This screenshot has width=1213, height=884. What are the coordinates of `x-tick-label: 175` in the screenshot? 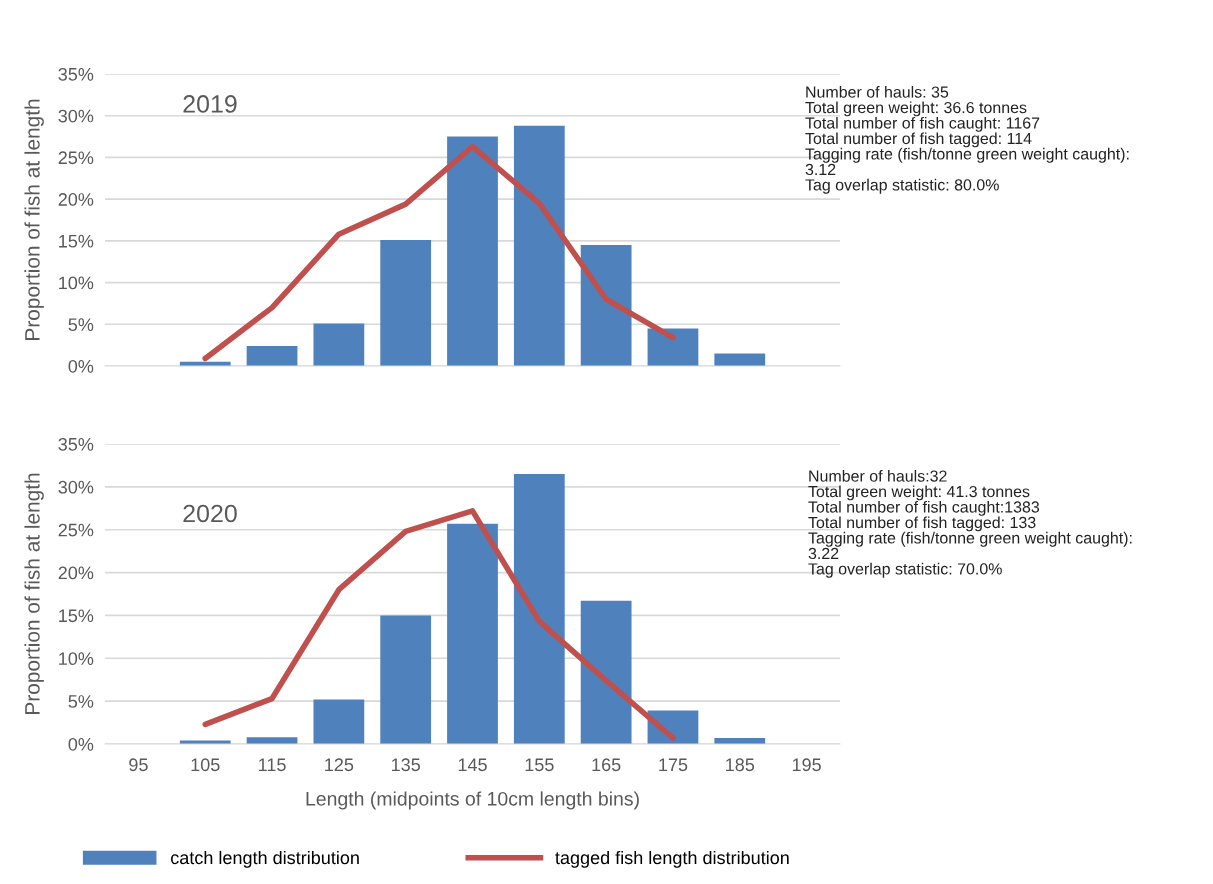 It's located at (673, 765).